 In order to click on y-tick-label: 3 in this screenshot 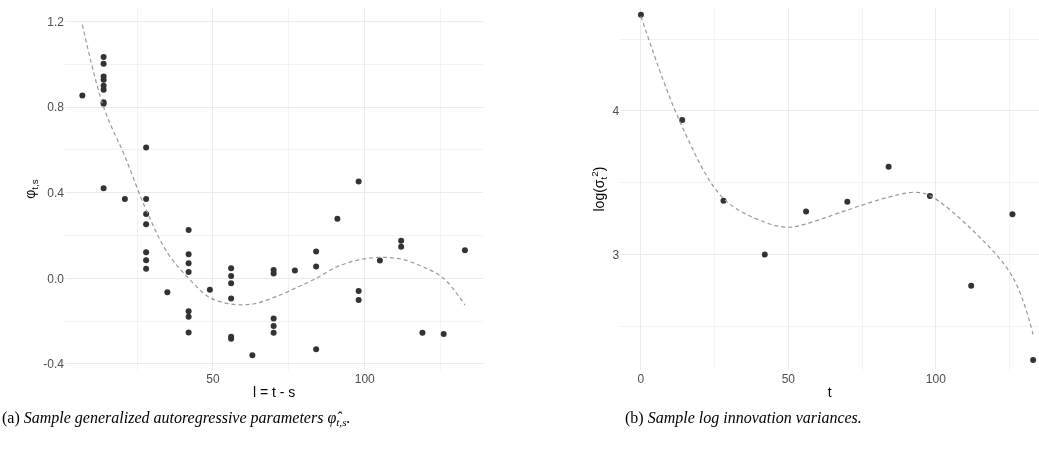, I will do `click(616, 254)`.